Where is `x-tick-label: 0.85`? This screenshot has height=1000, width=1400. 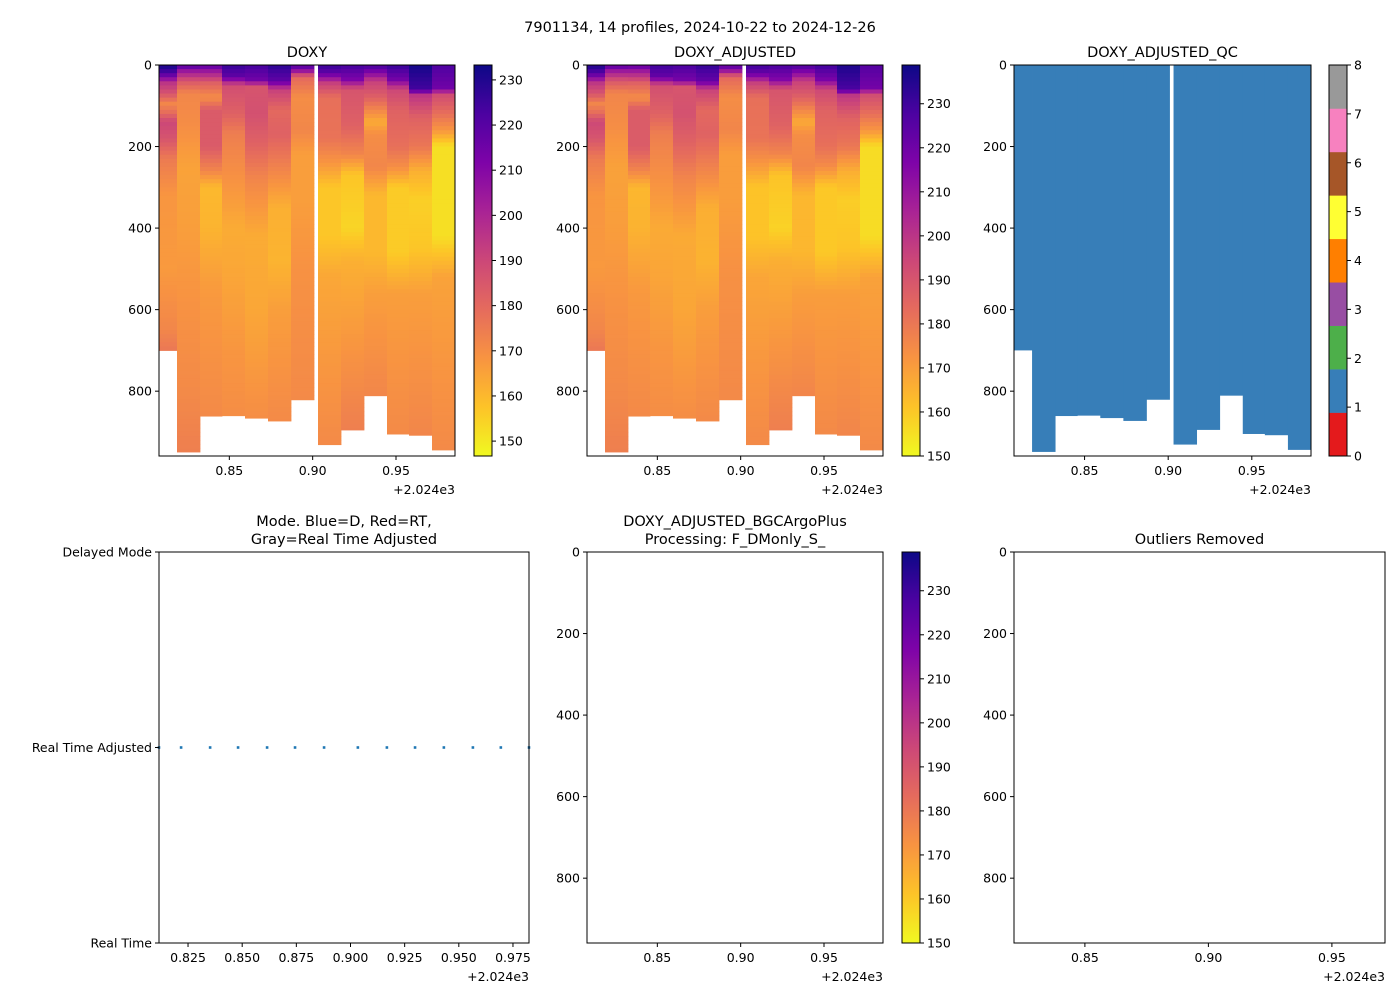 x-tick-label: 0.85 is located at coordinates (1085, 470).